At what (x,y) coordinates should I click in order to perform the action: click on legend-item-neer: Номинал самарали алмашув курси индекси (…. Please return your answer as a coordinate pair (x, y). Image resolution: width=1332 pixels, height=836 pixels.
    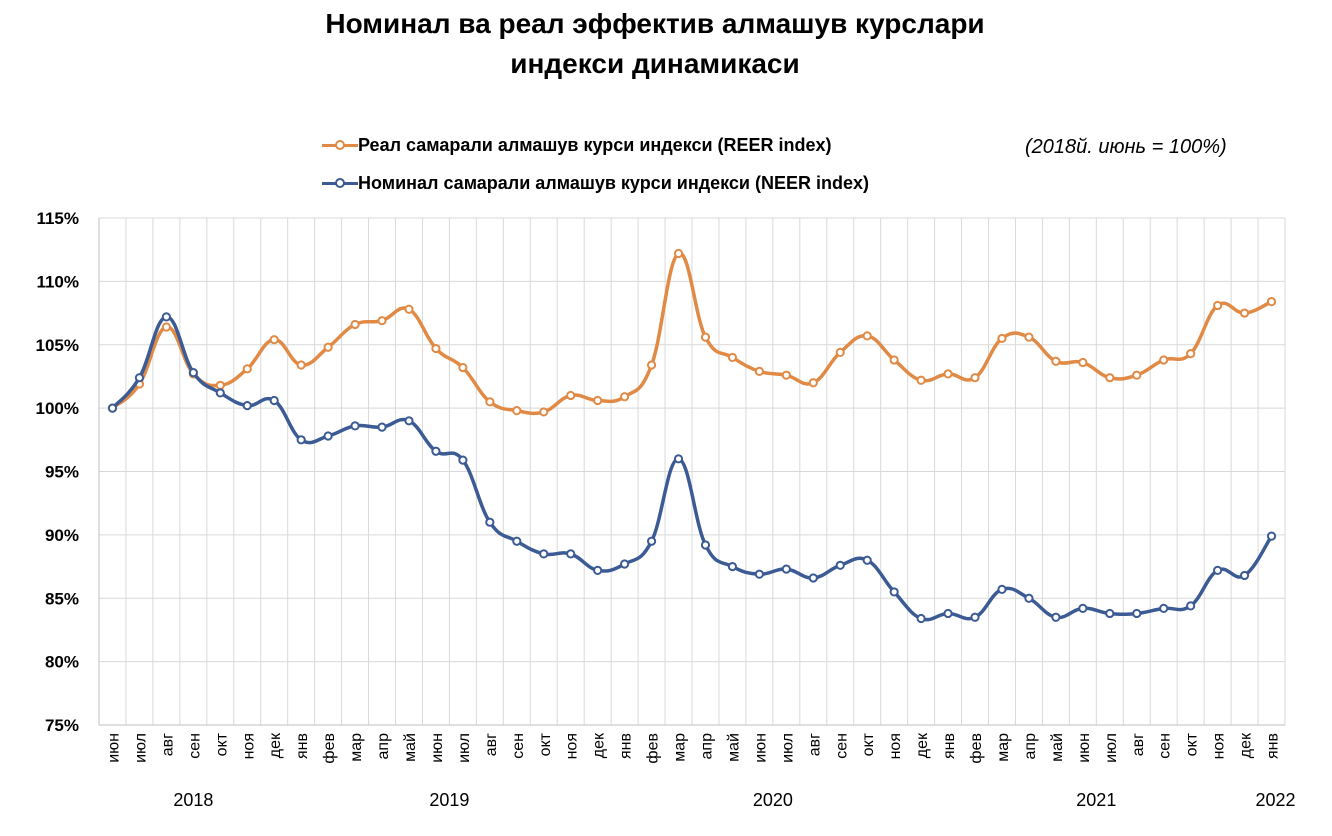
    Looking at the image, I should click on (595, 183).